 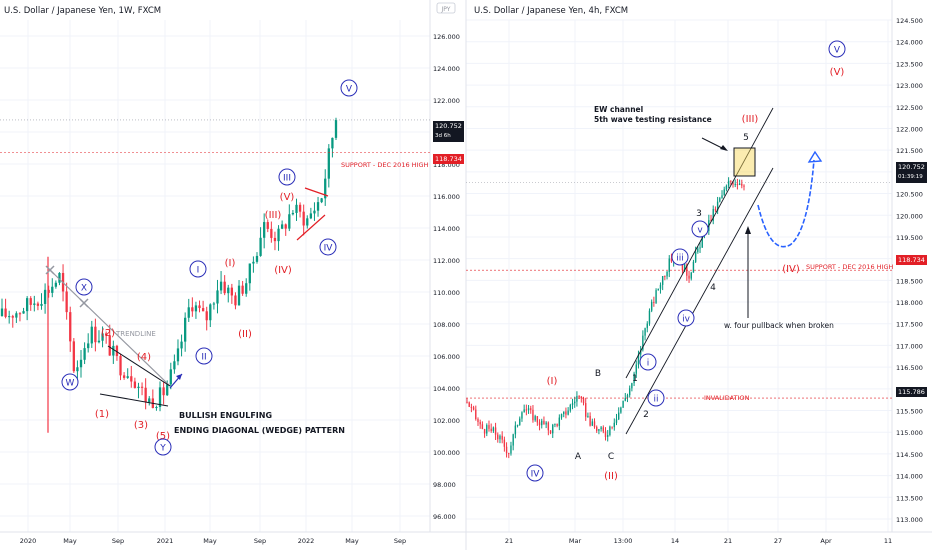 I want to click on breakout-arrow-head, so click(x=179, y=377).